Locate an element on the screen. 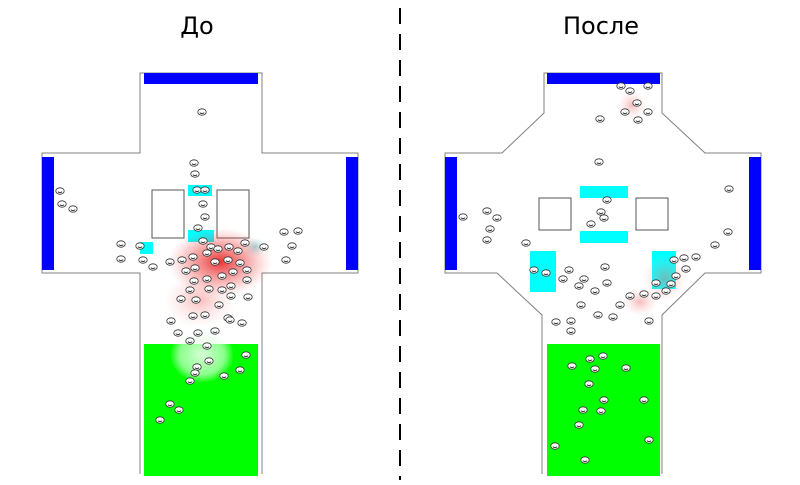 The width and height of the screenshot is (800, 485). panel-title-after: После is located at coordinates (601, 26).